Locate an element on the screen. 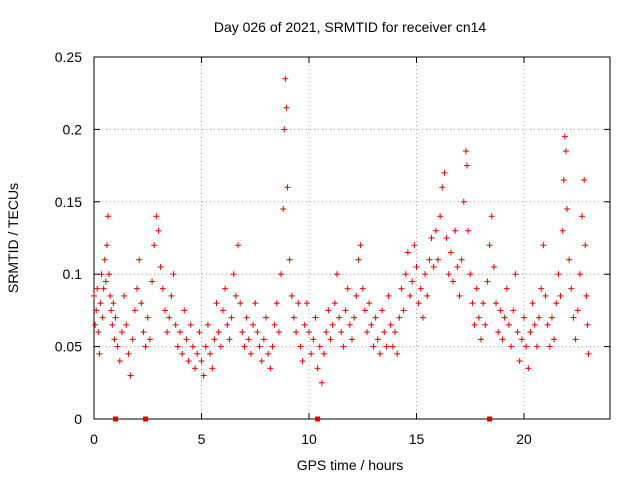 The height and width of the screenshot is (480, 640). x-tick-label: 10 is located at coordinates (309, 439).